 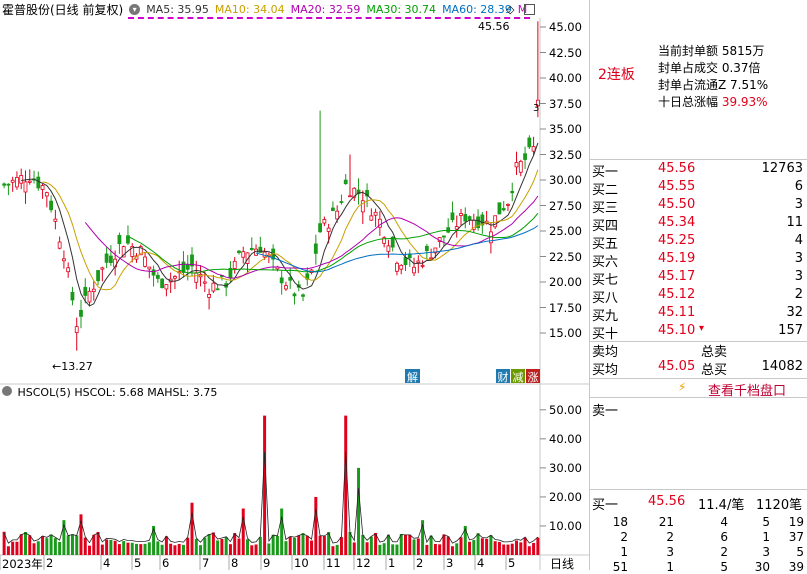 I want to click on bid-row: 买三 45.50 3, so click(x=698, y=206).